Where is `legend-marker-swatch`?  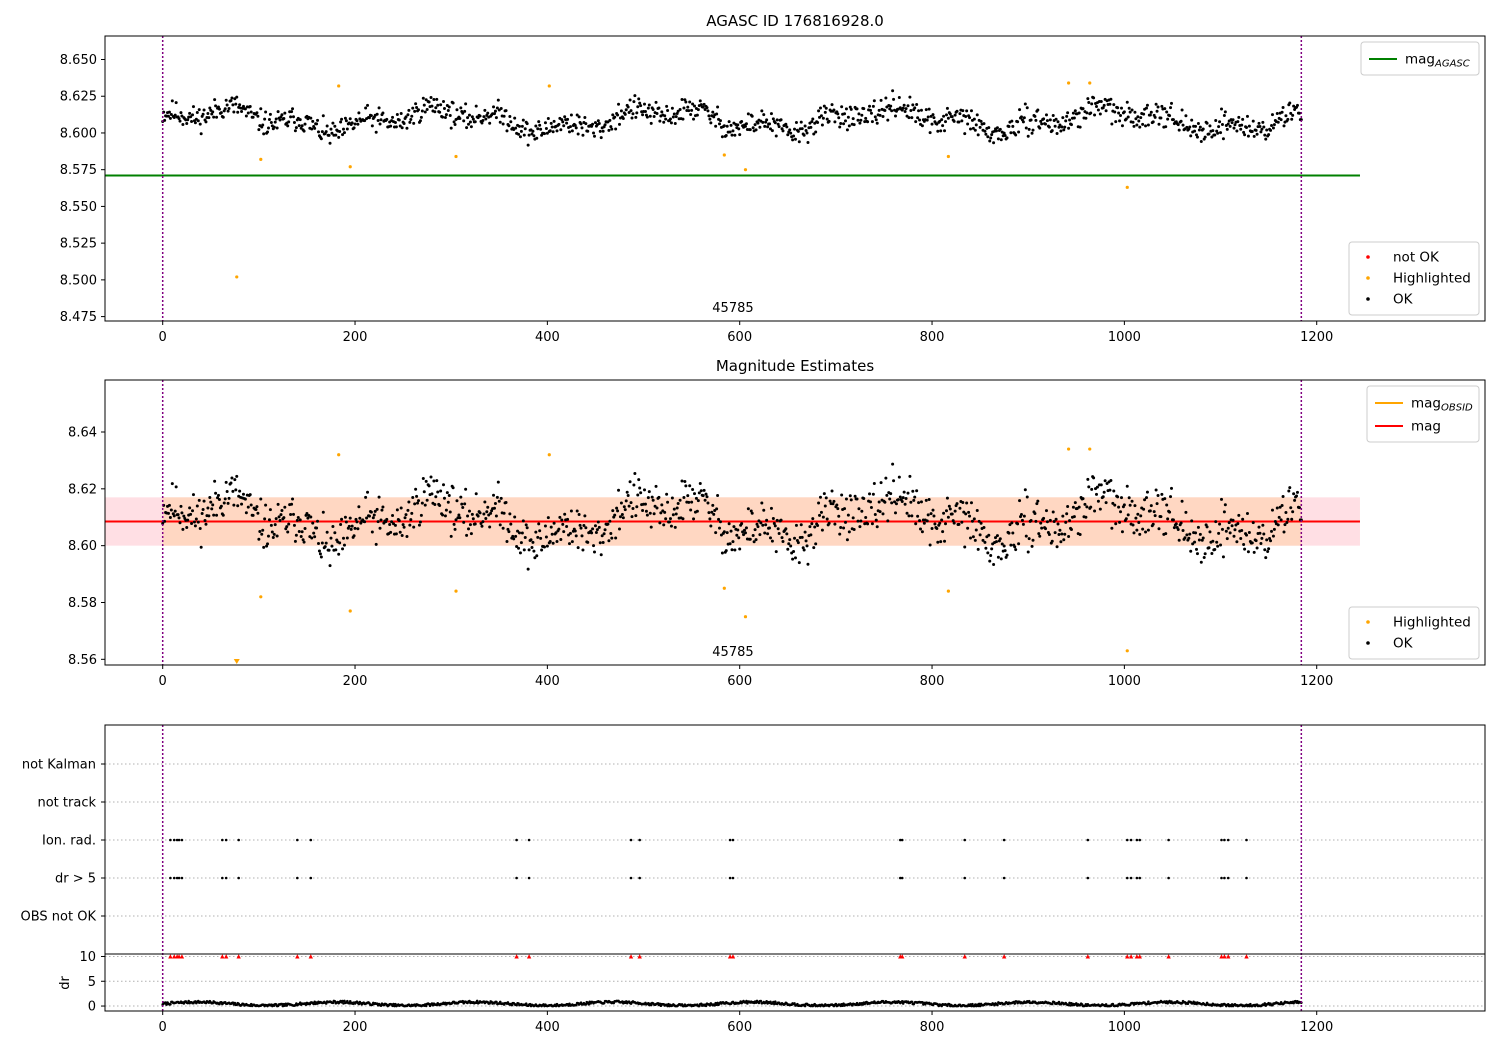
legend-marker-swatch is located at coordinates (1368, 257).